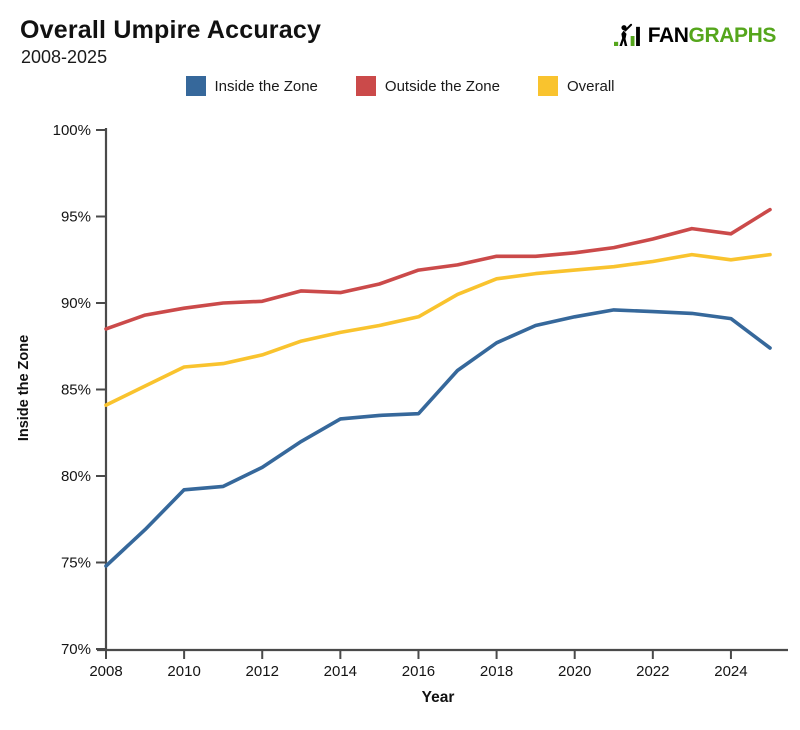 The image size is (800, 730). I want to click on x-tick-label: 2024, so click(730, 671).